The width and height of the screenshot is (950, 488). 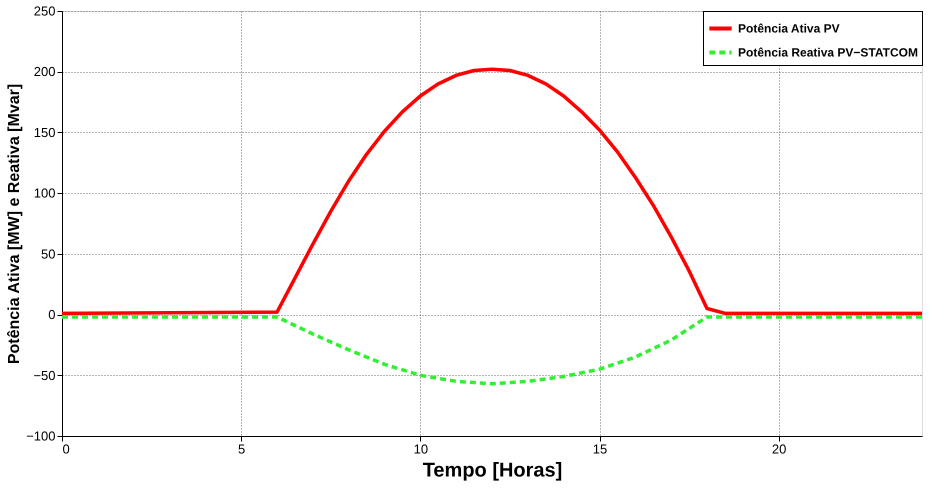 What do you see at coordinates (45, 11) in the screenshot?
I see `y-tick-label: 250` at bounding box center [45, 11].